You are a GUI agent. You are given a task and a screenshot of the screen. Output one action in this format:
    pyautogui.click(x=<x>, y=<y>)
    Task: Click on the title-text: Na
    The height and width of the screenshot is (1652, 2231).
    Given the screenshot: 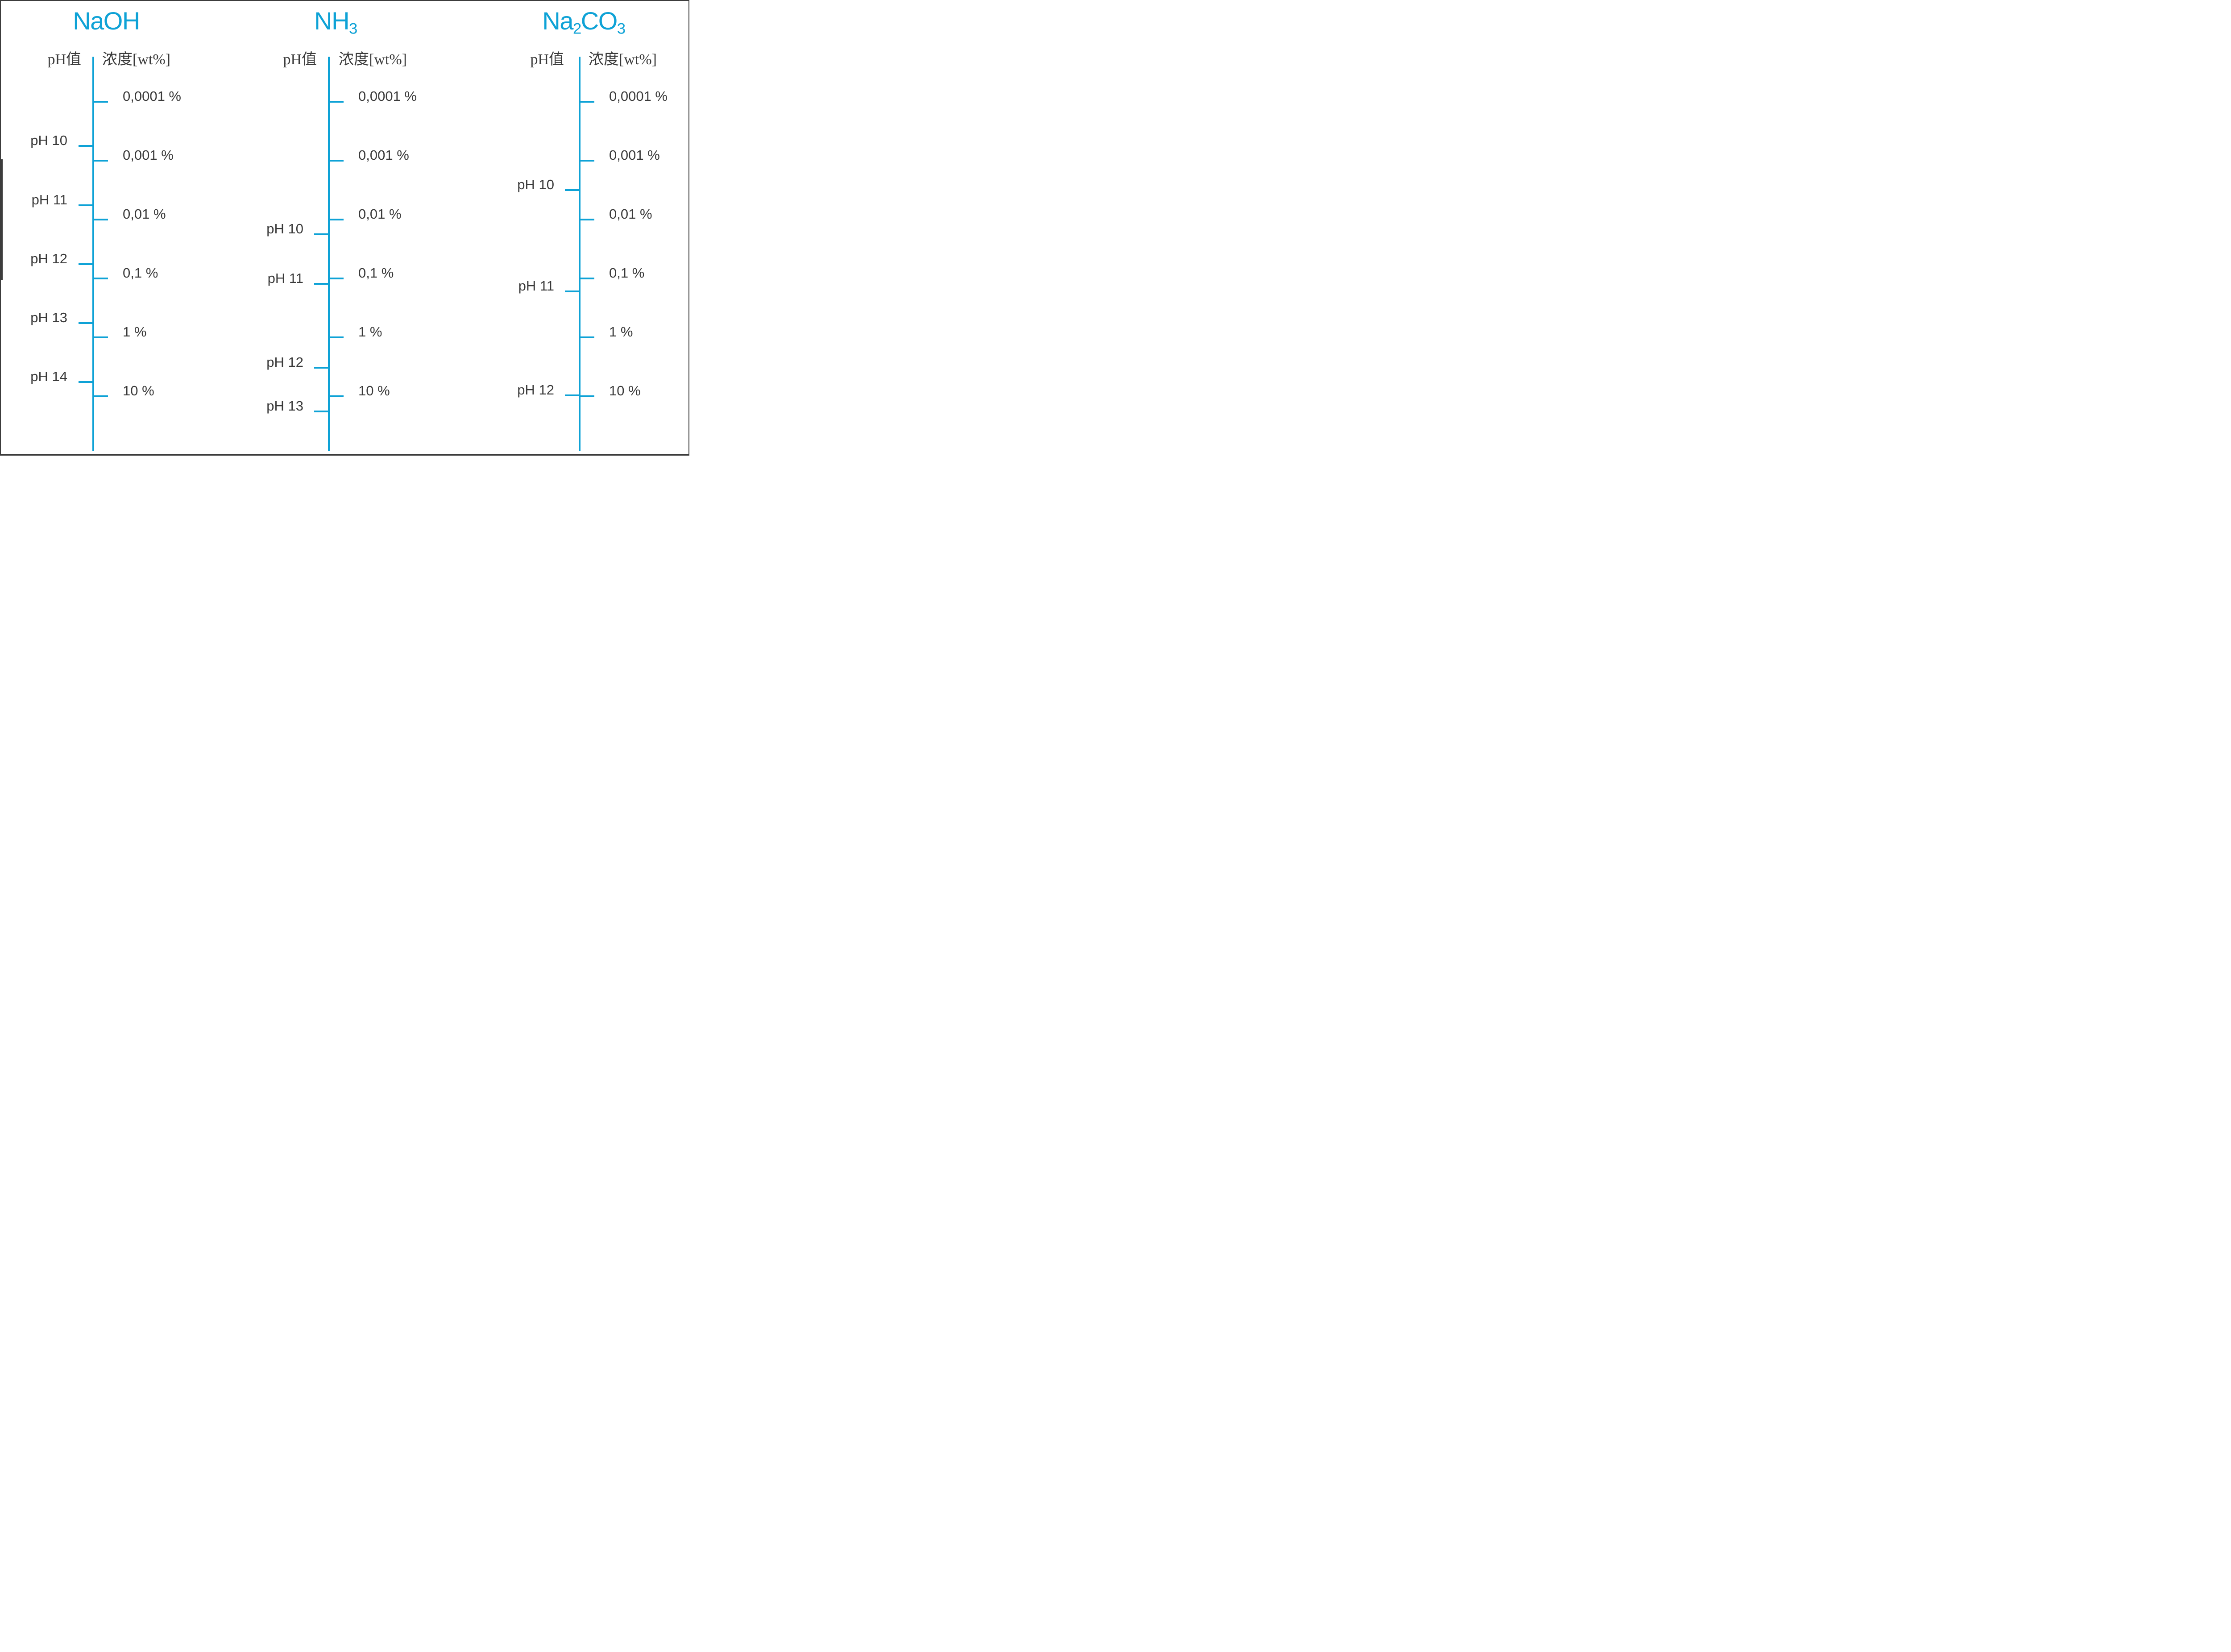 What is the action you would take?
    pyautogui.click(x=557, y=21)
    